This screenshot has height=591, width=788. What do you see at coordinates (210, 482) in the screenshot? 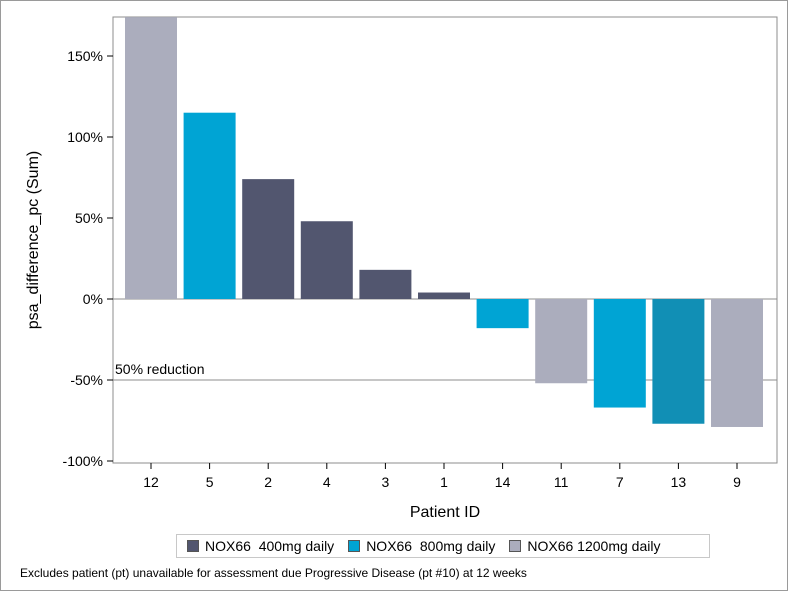
I see `x-tick-label: 5` at bounding box center [210, 482].